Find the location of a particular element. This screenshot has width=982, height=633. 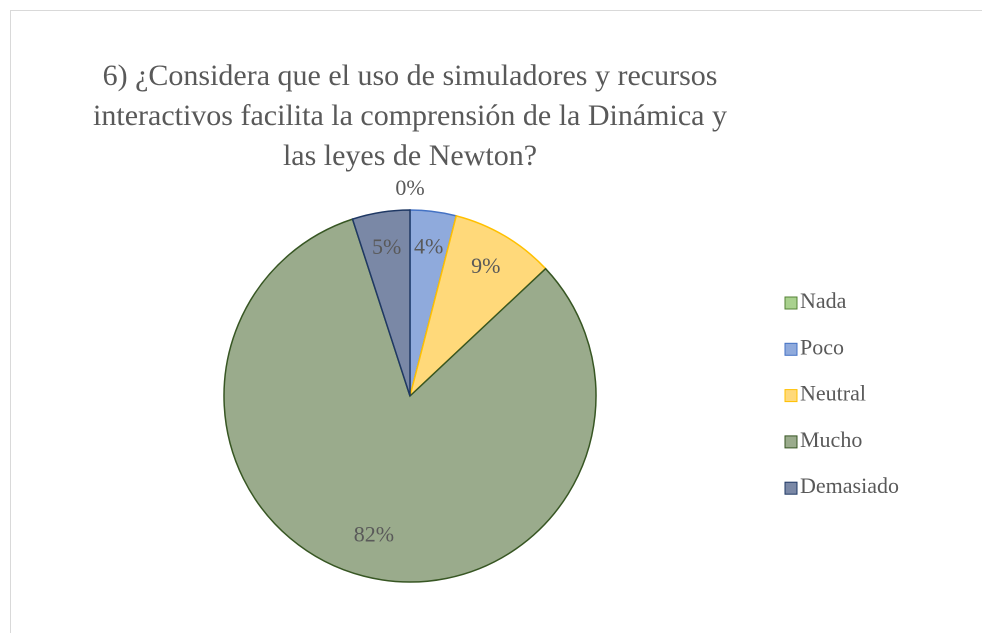

legend-label: Demasiado is located at coordinates (849, 485).